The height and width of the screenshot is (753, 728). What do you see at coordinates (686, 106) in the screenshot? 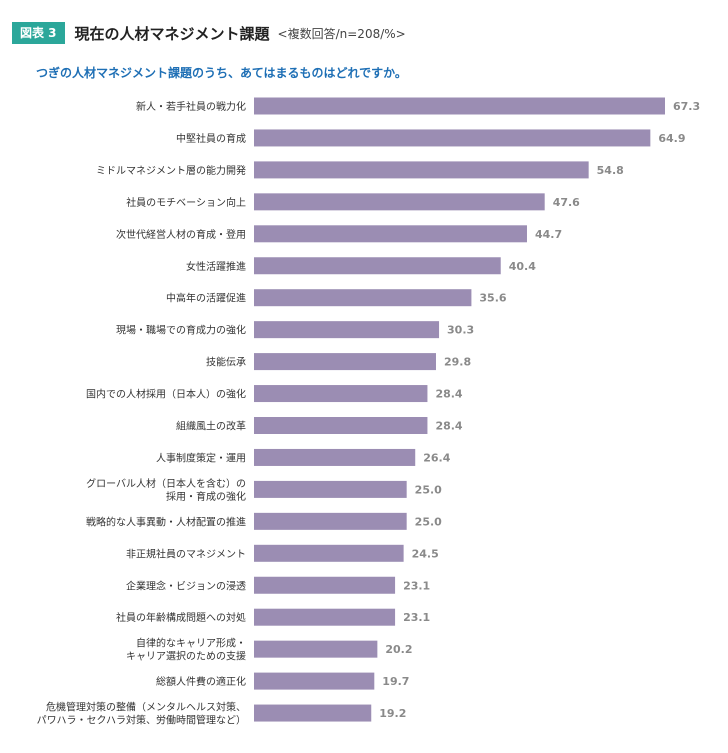
I see `value-label: 67.3` at bounding box center [686, 106].